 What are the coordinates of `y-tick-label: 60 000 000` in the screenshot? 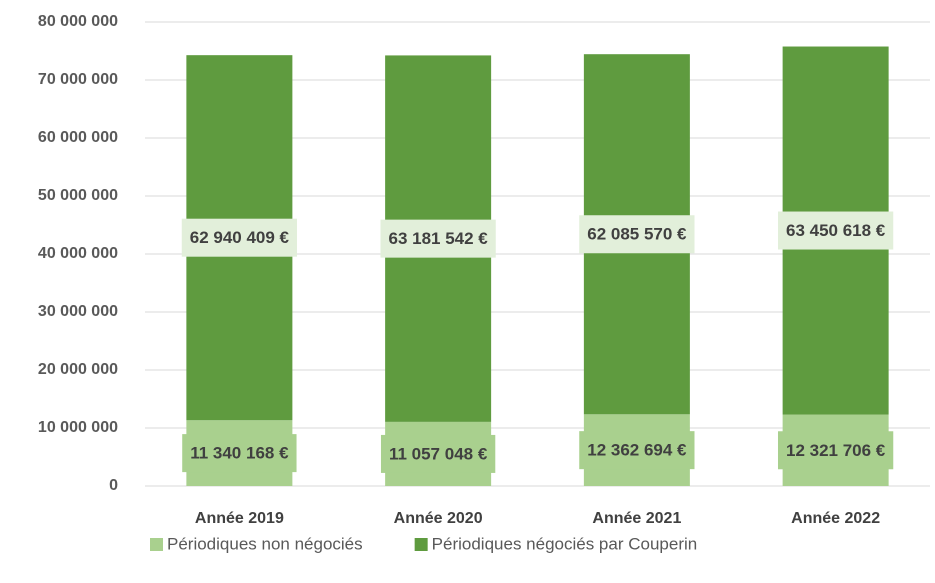 It's located at (78, 137).